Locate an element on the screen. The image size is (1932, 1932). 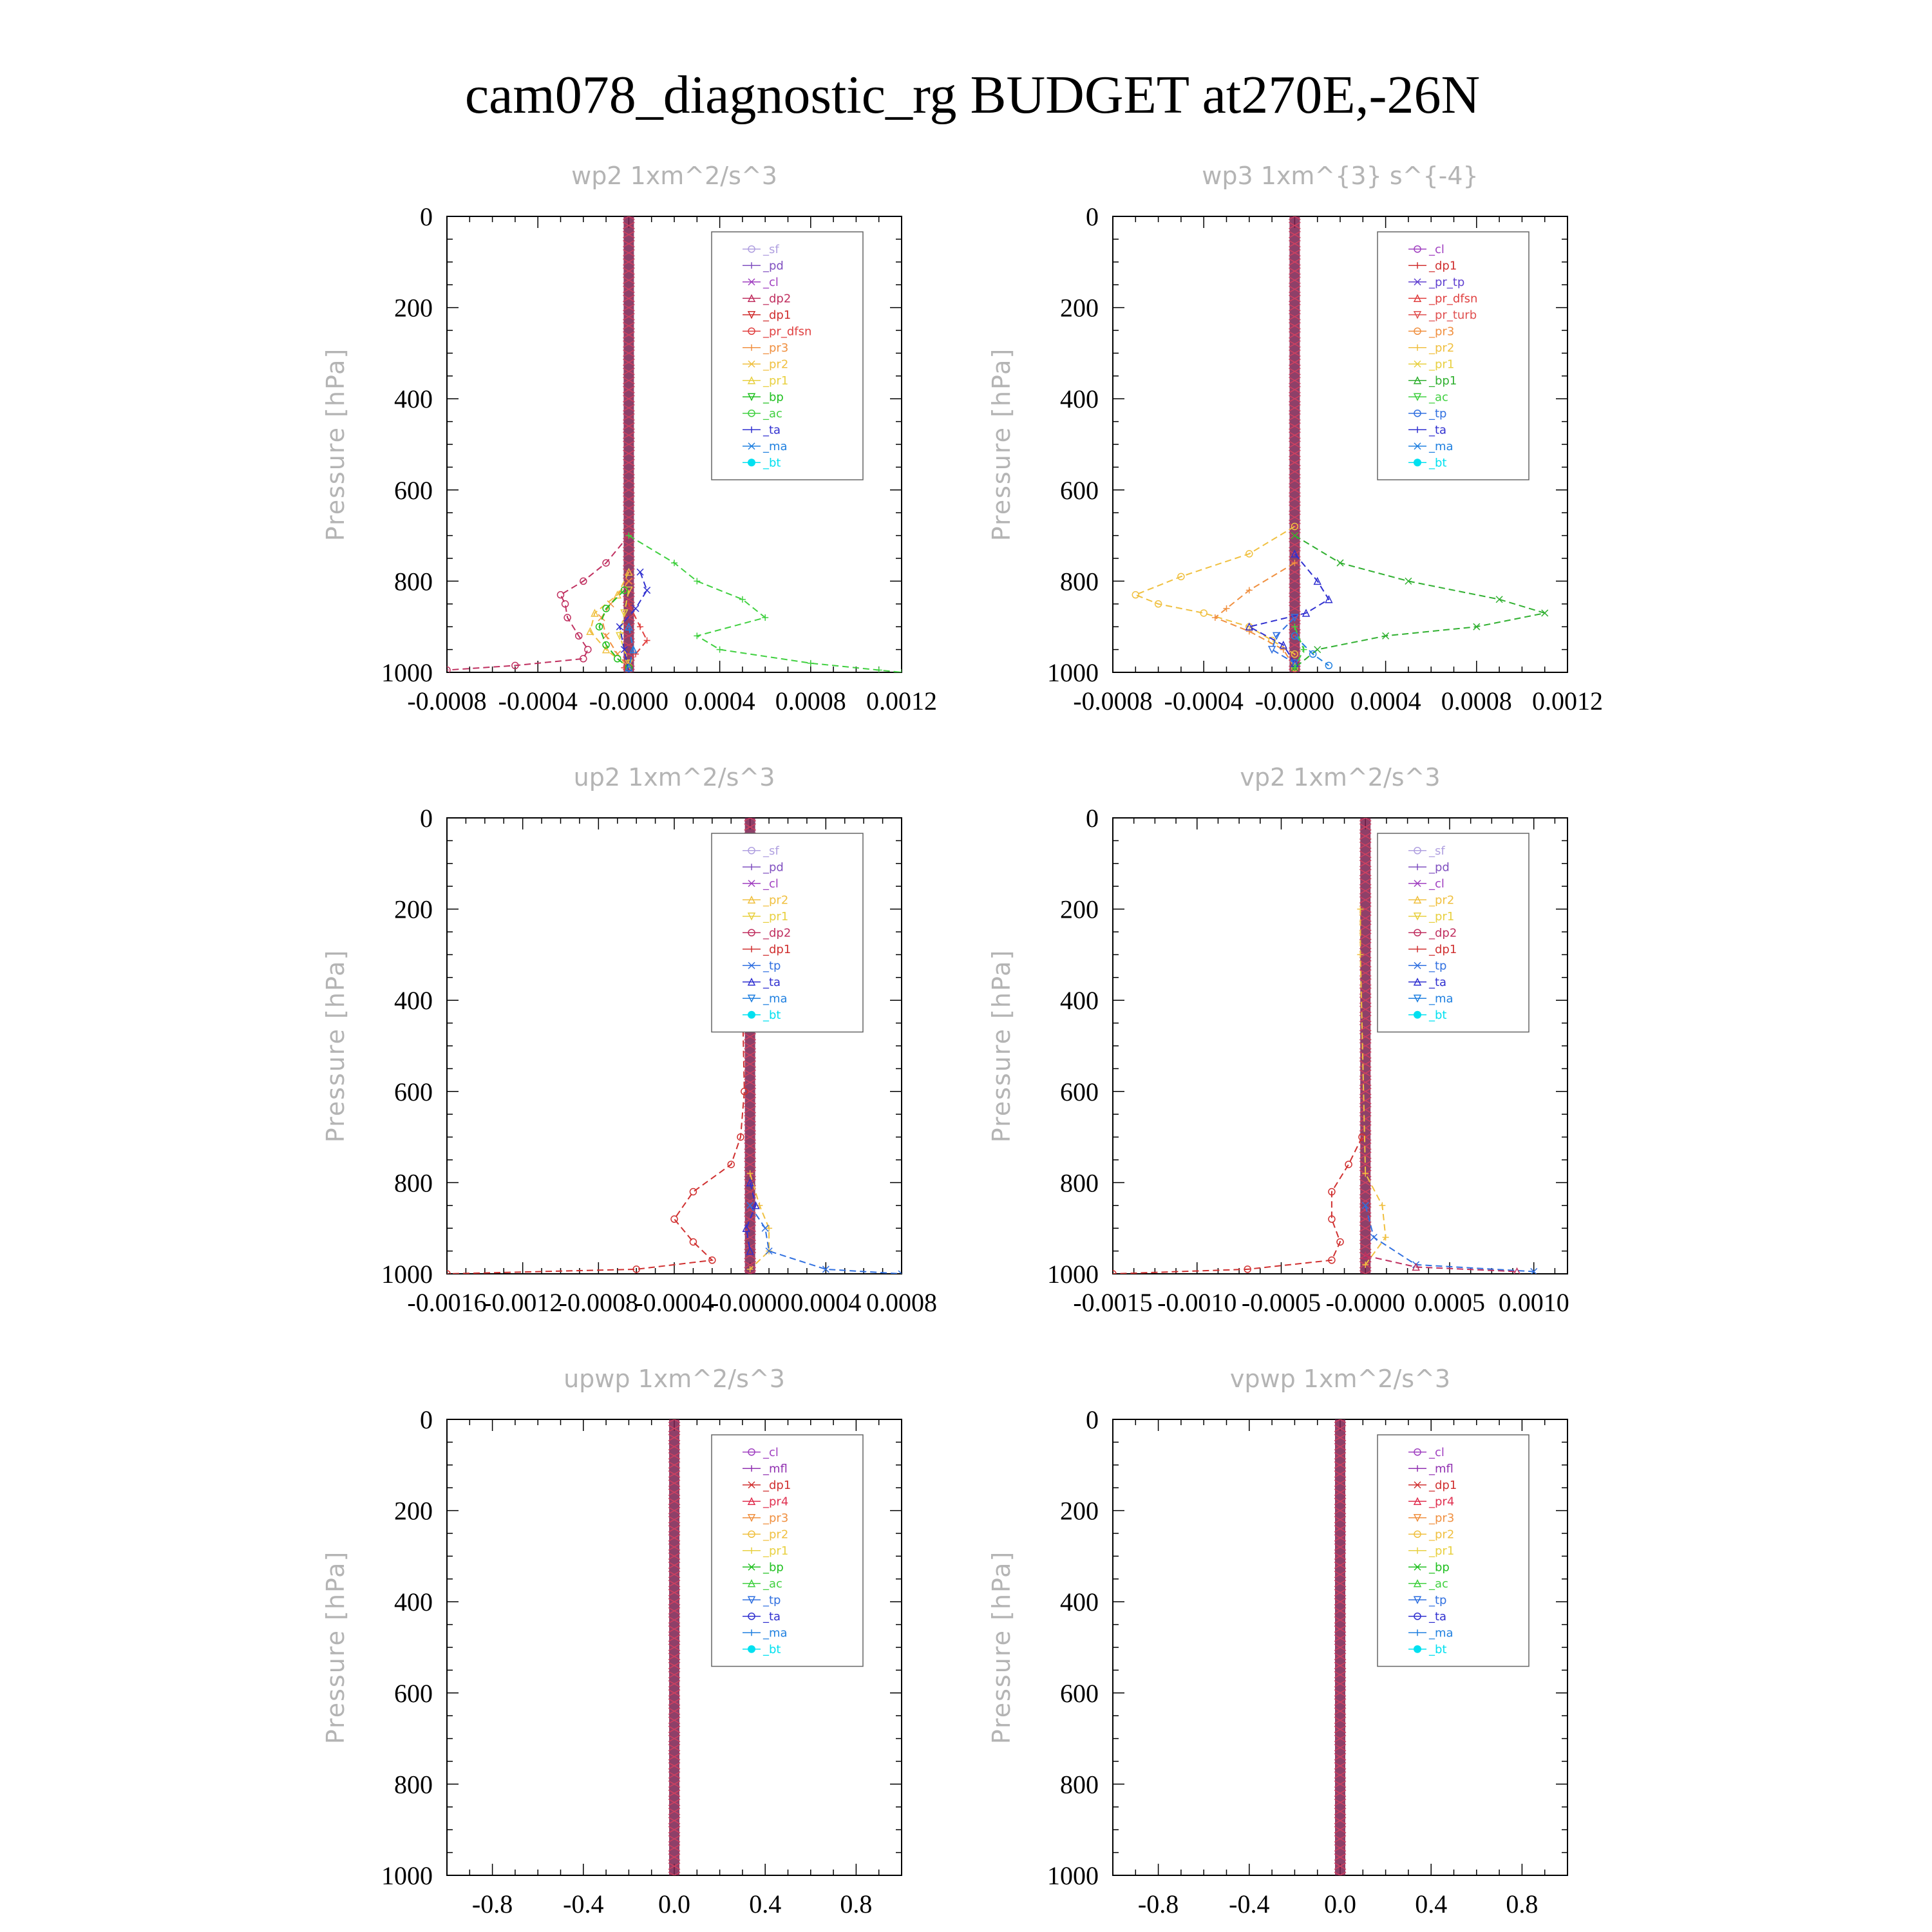
legend-item-label: _pr3 is located at coordinates (1441, 332).